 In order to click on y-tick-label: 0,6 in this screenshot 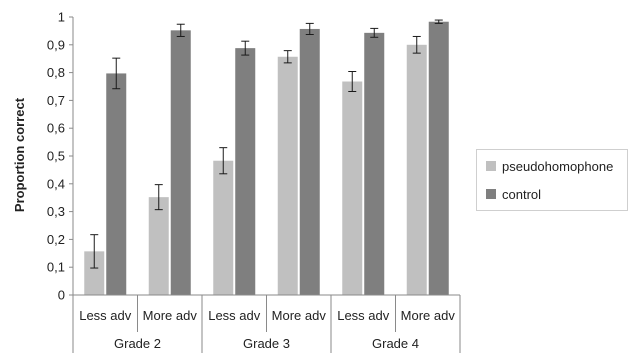, I will do `click(56, 128)`.